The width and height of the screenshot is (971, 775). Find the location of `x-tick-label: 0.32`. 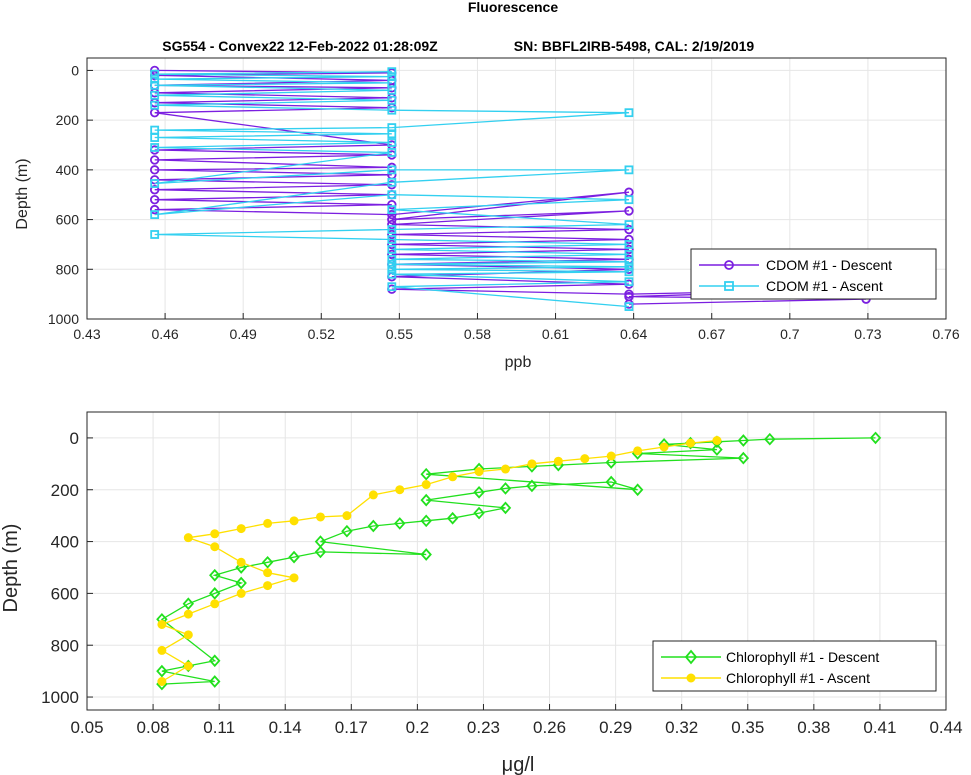

x-tick-label: 0.32 is located at coordinates (681, 727).